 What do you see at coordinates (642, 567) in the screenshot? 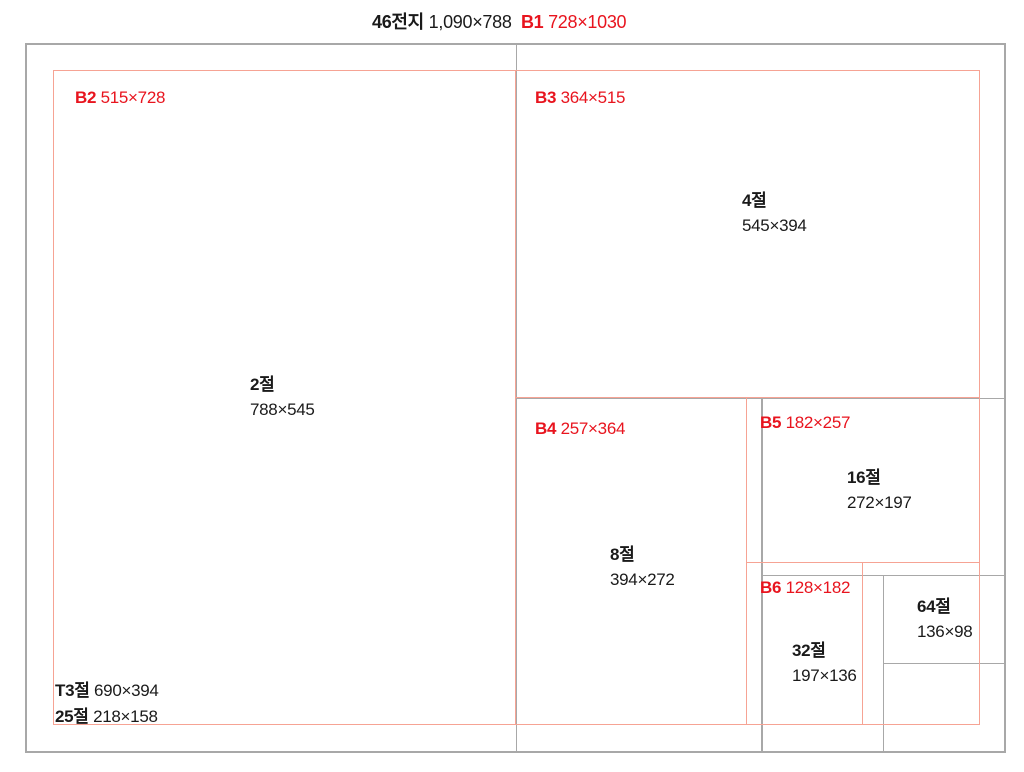
I see `label-8cut: 8절 394×272` at bounding box center [642, 567].